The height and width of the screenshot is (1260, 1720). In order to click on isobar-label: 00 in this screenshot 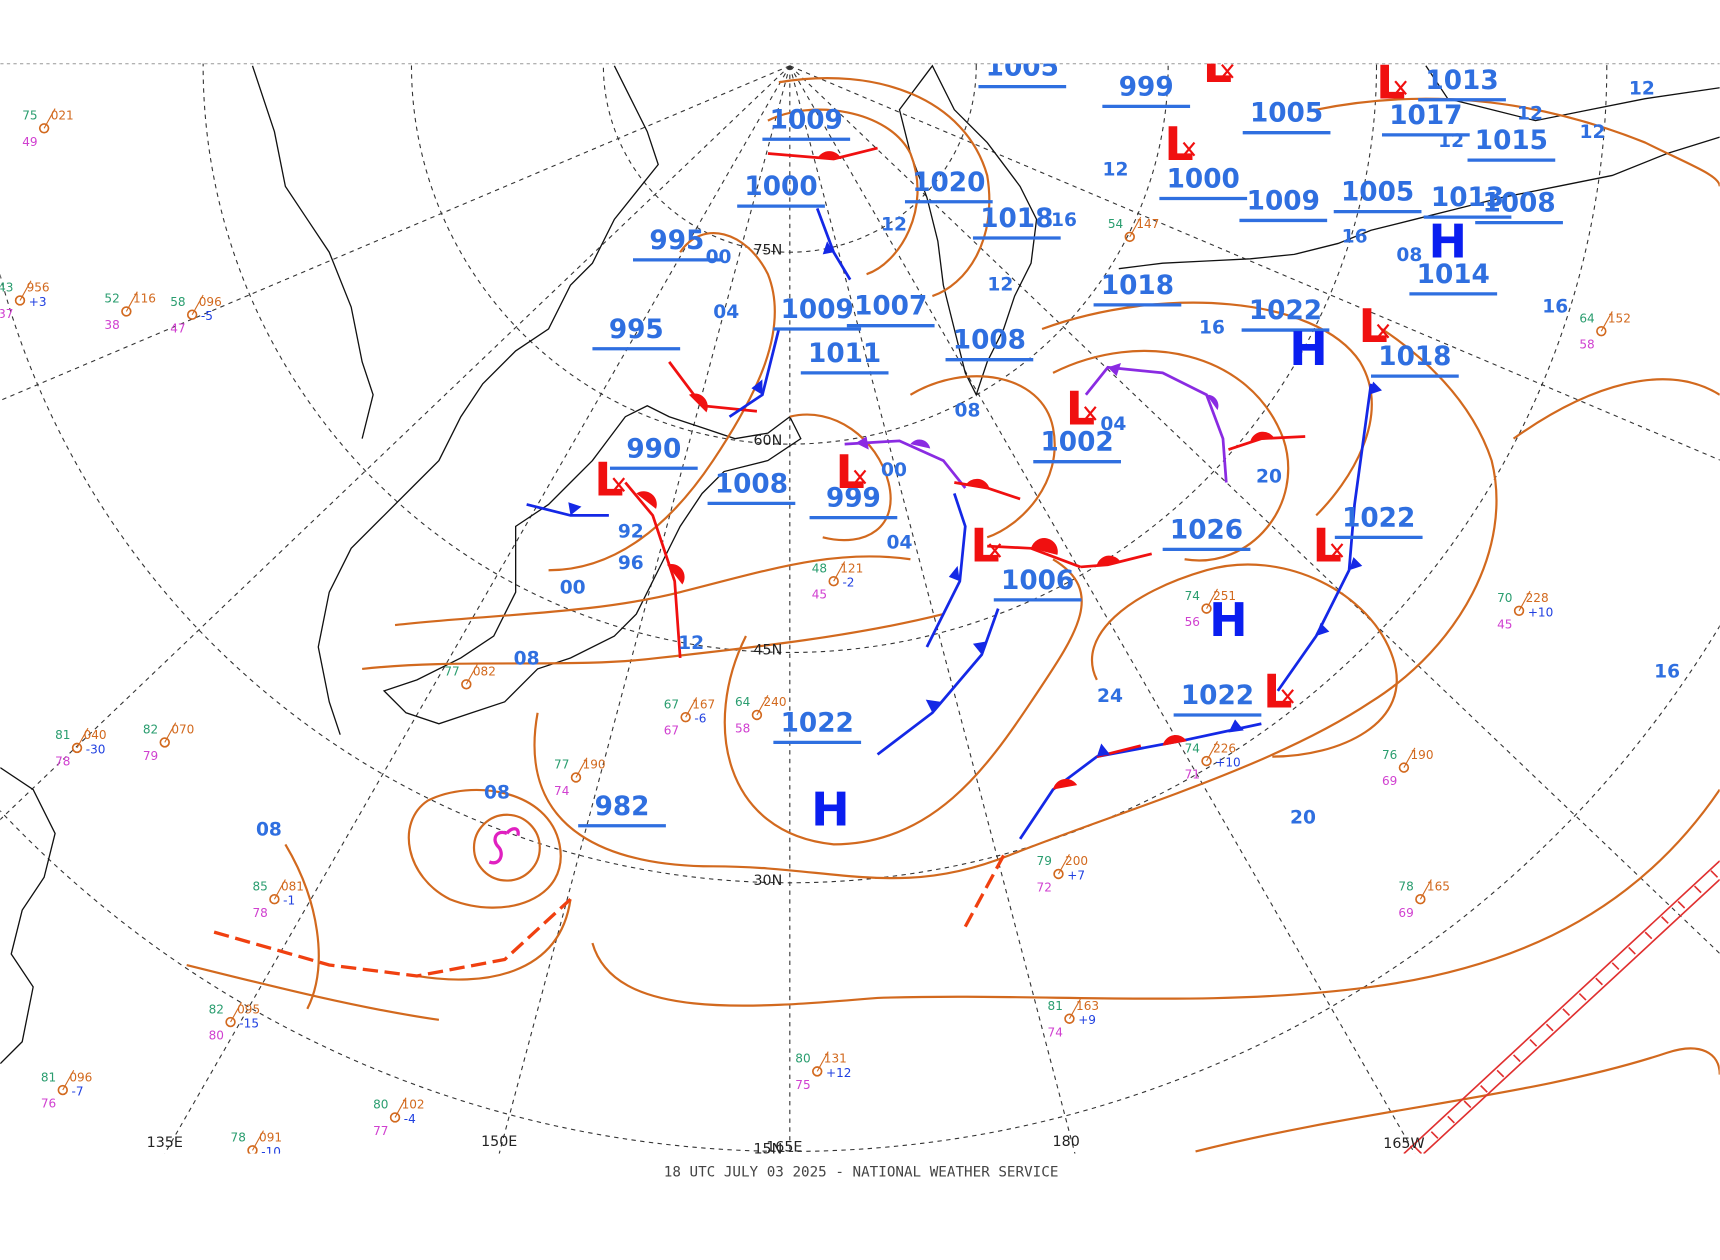, I will do `click(894, 470)`.